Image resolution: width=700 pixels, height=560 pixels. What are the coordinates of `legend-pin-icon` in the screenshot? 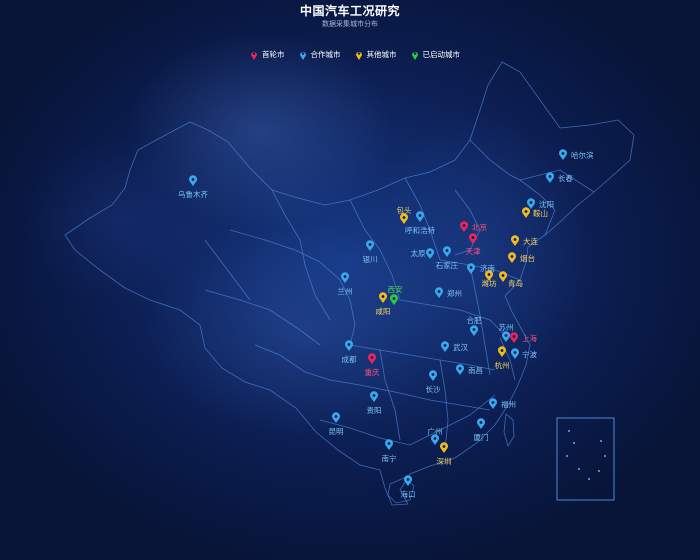 It's located at (254, 55).